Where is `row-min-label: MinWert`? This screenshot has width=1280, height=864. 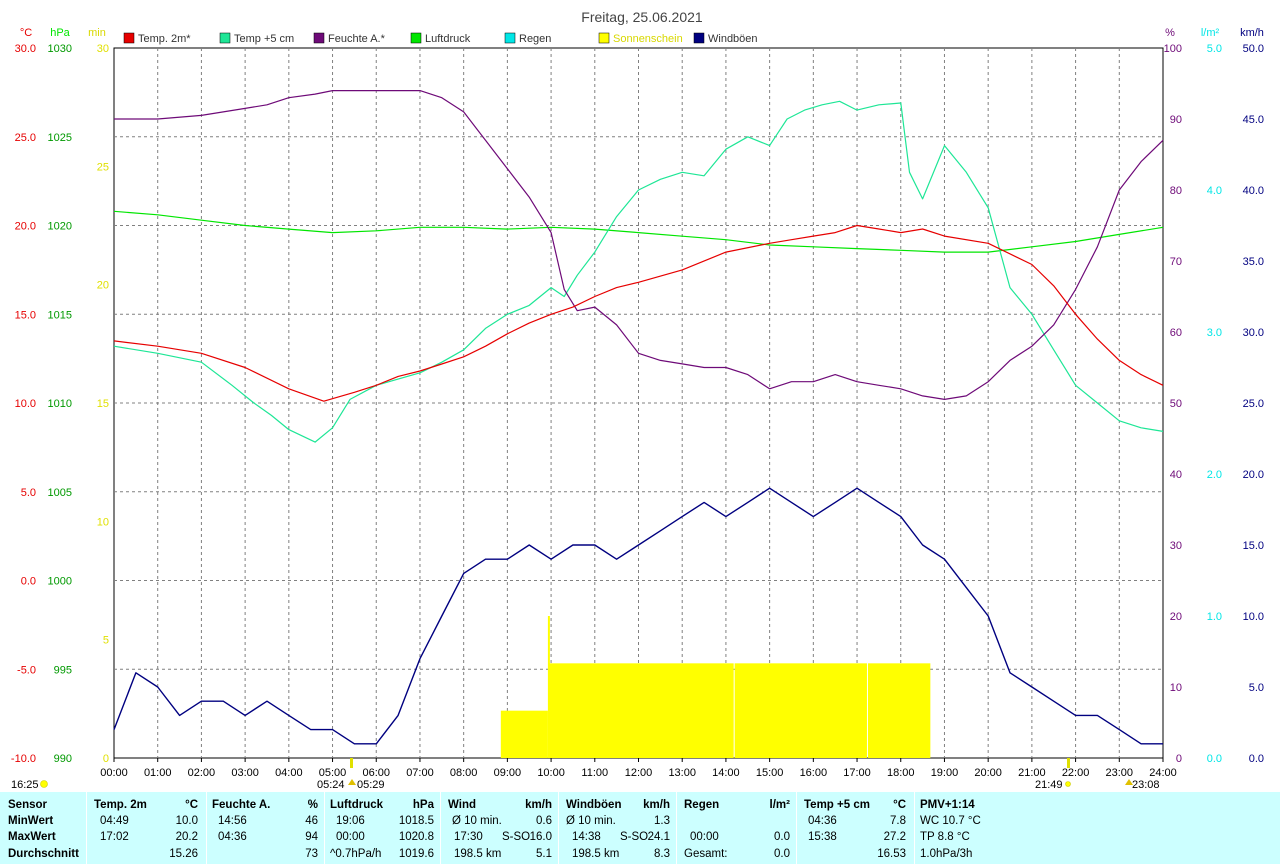
row-min-label: MinWert is located at coordinates (31, 821).